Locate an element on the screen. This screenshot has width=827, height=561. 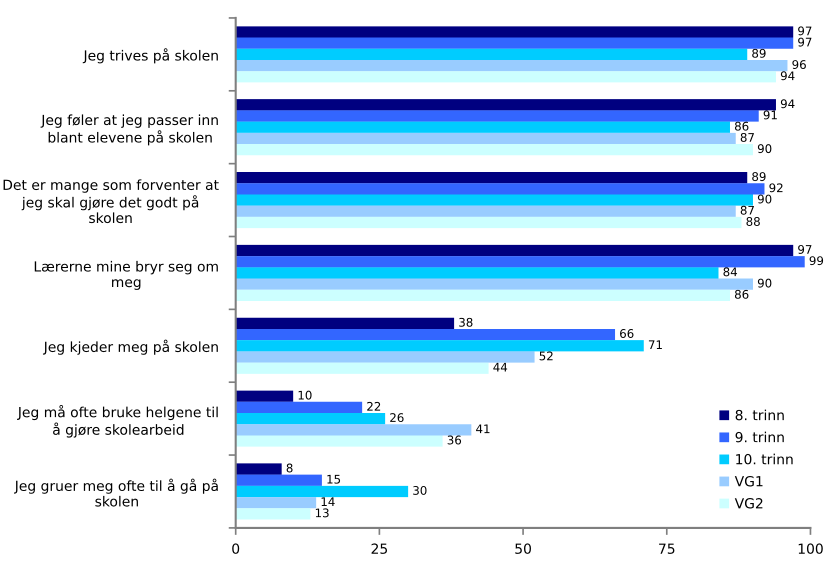
data-label: 44 is located at coordinates (500, 367).